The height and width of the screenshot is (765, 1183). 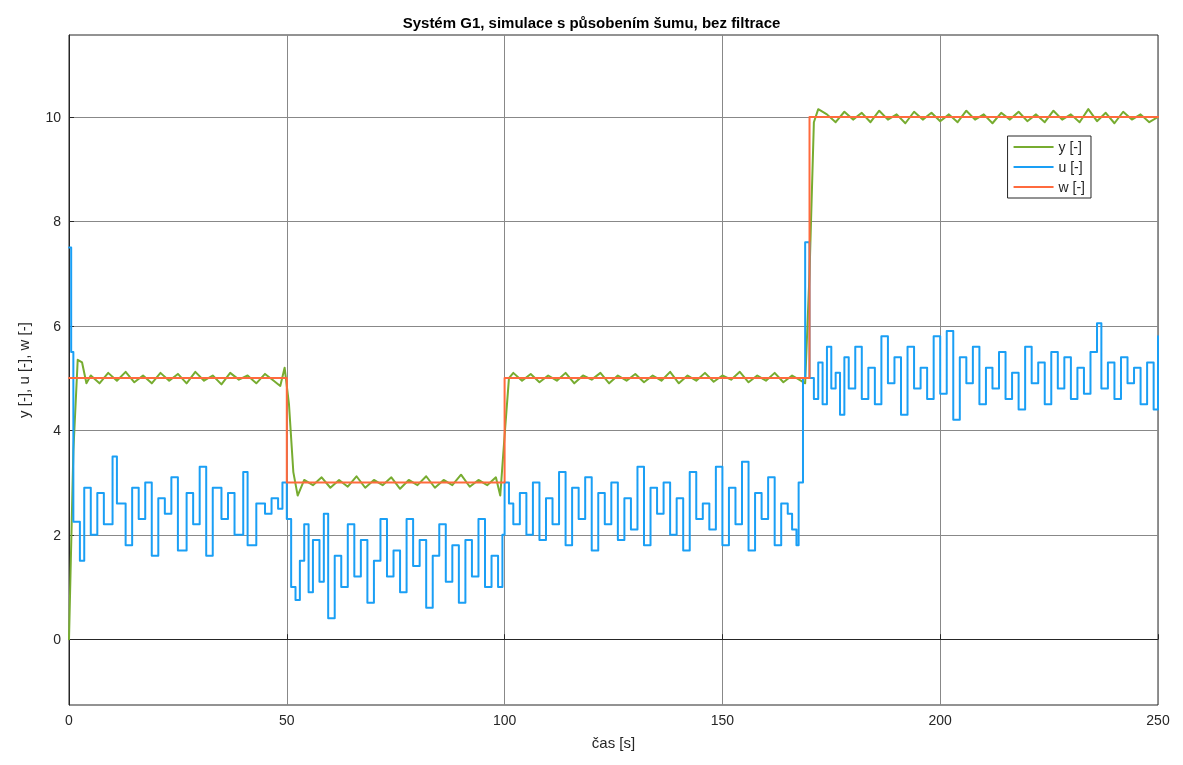 I want to click on chart-title: Systém G1, simulace s působením šumu, bez filtrace, so click(x=591, y=22).